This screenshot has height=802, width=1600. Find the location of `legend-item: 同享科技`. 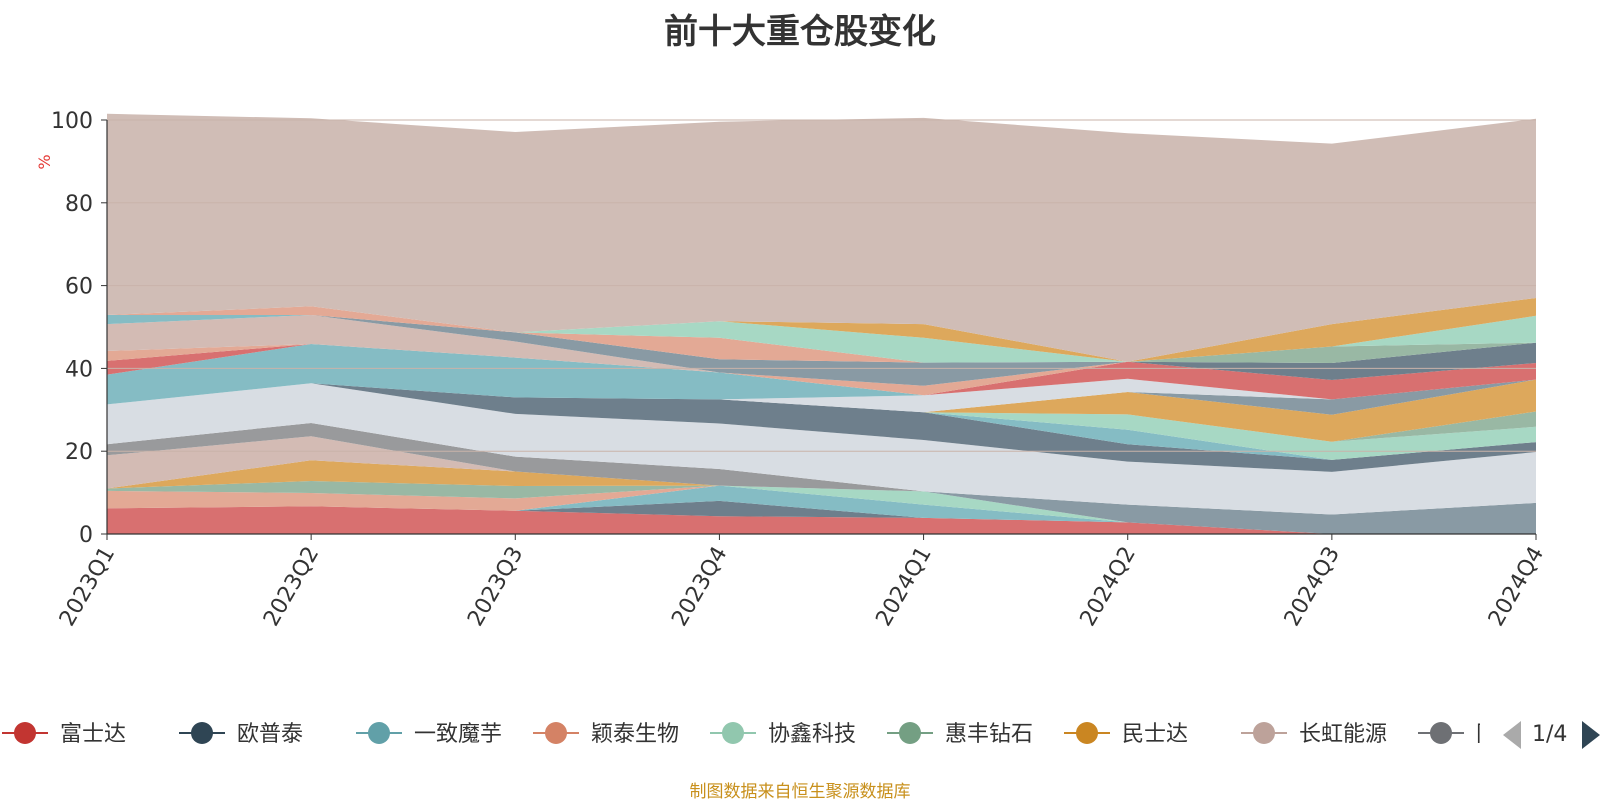

legend-item: 同享科技 is located at coordinates (1491, 734).